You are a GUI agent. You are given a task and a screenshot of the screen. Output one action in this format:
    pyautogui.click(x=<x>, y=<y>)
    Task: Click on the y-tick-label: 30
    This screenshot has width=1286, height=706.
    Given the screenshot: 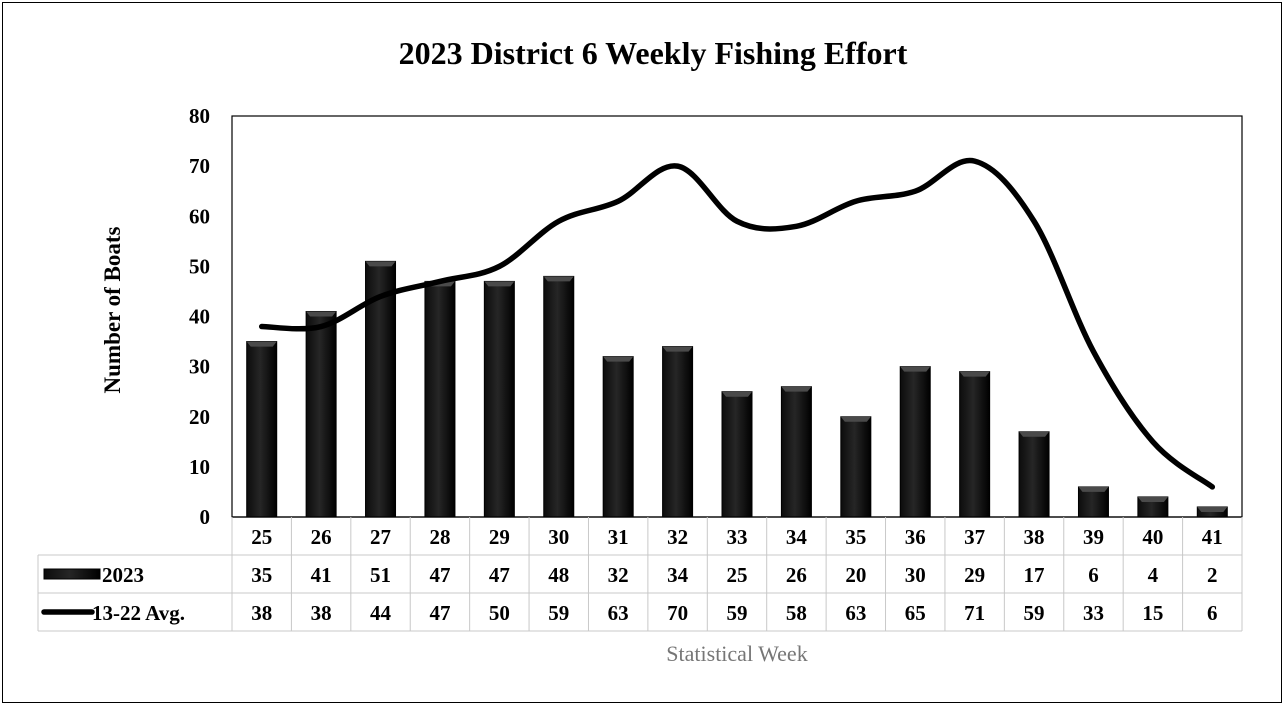 What is the action you would take?
    pyautogui.click(x=199, y=367)
    